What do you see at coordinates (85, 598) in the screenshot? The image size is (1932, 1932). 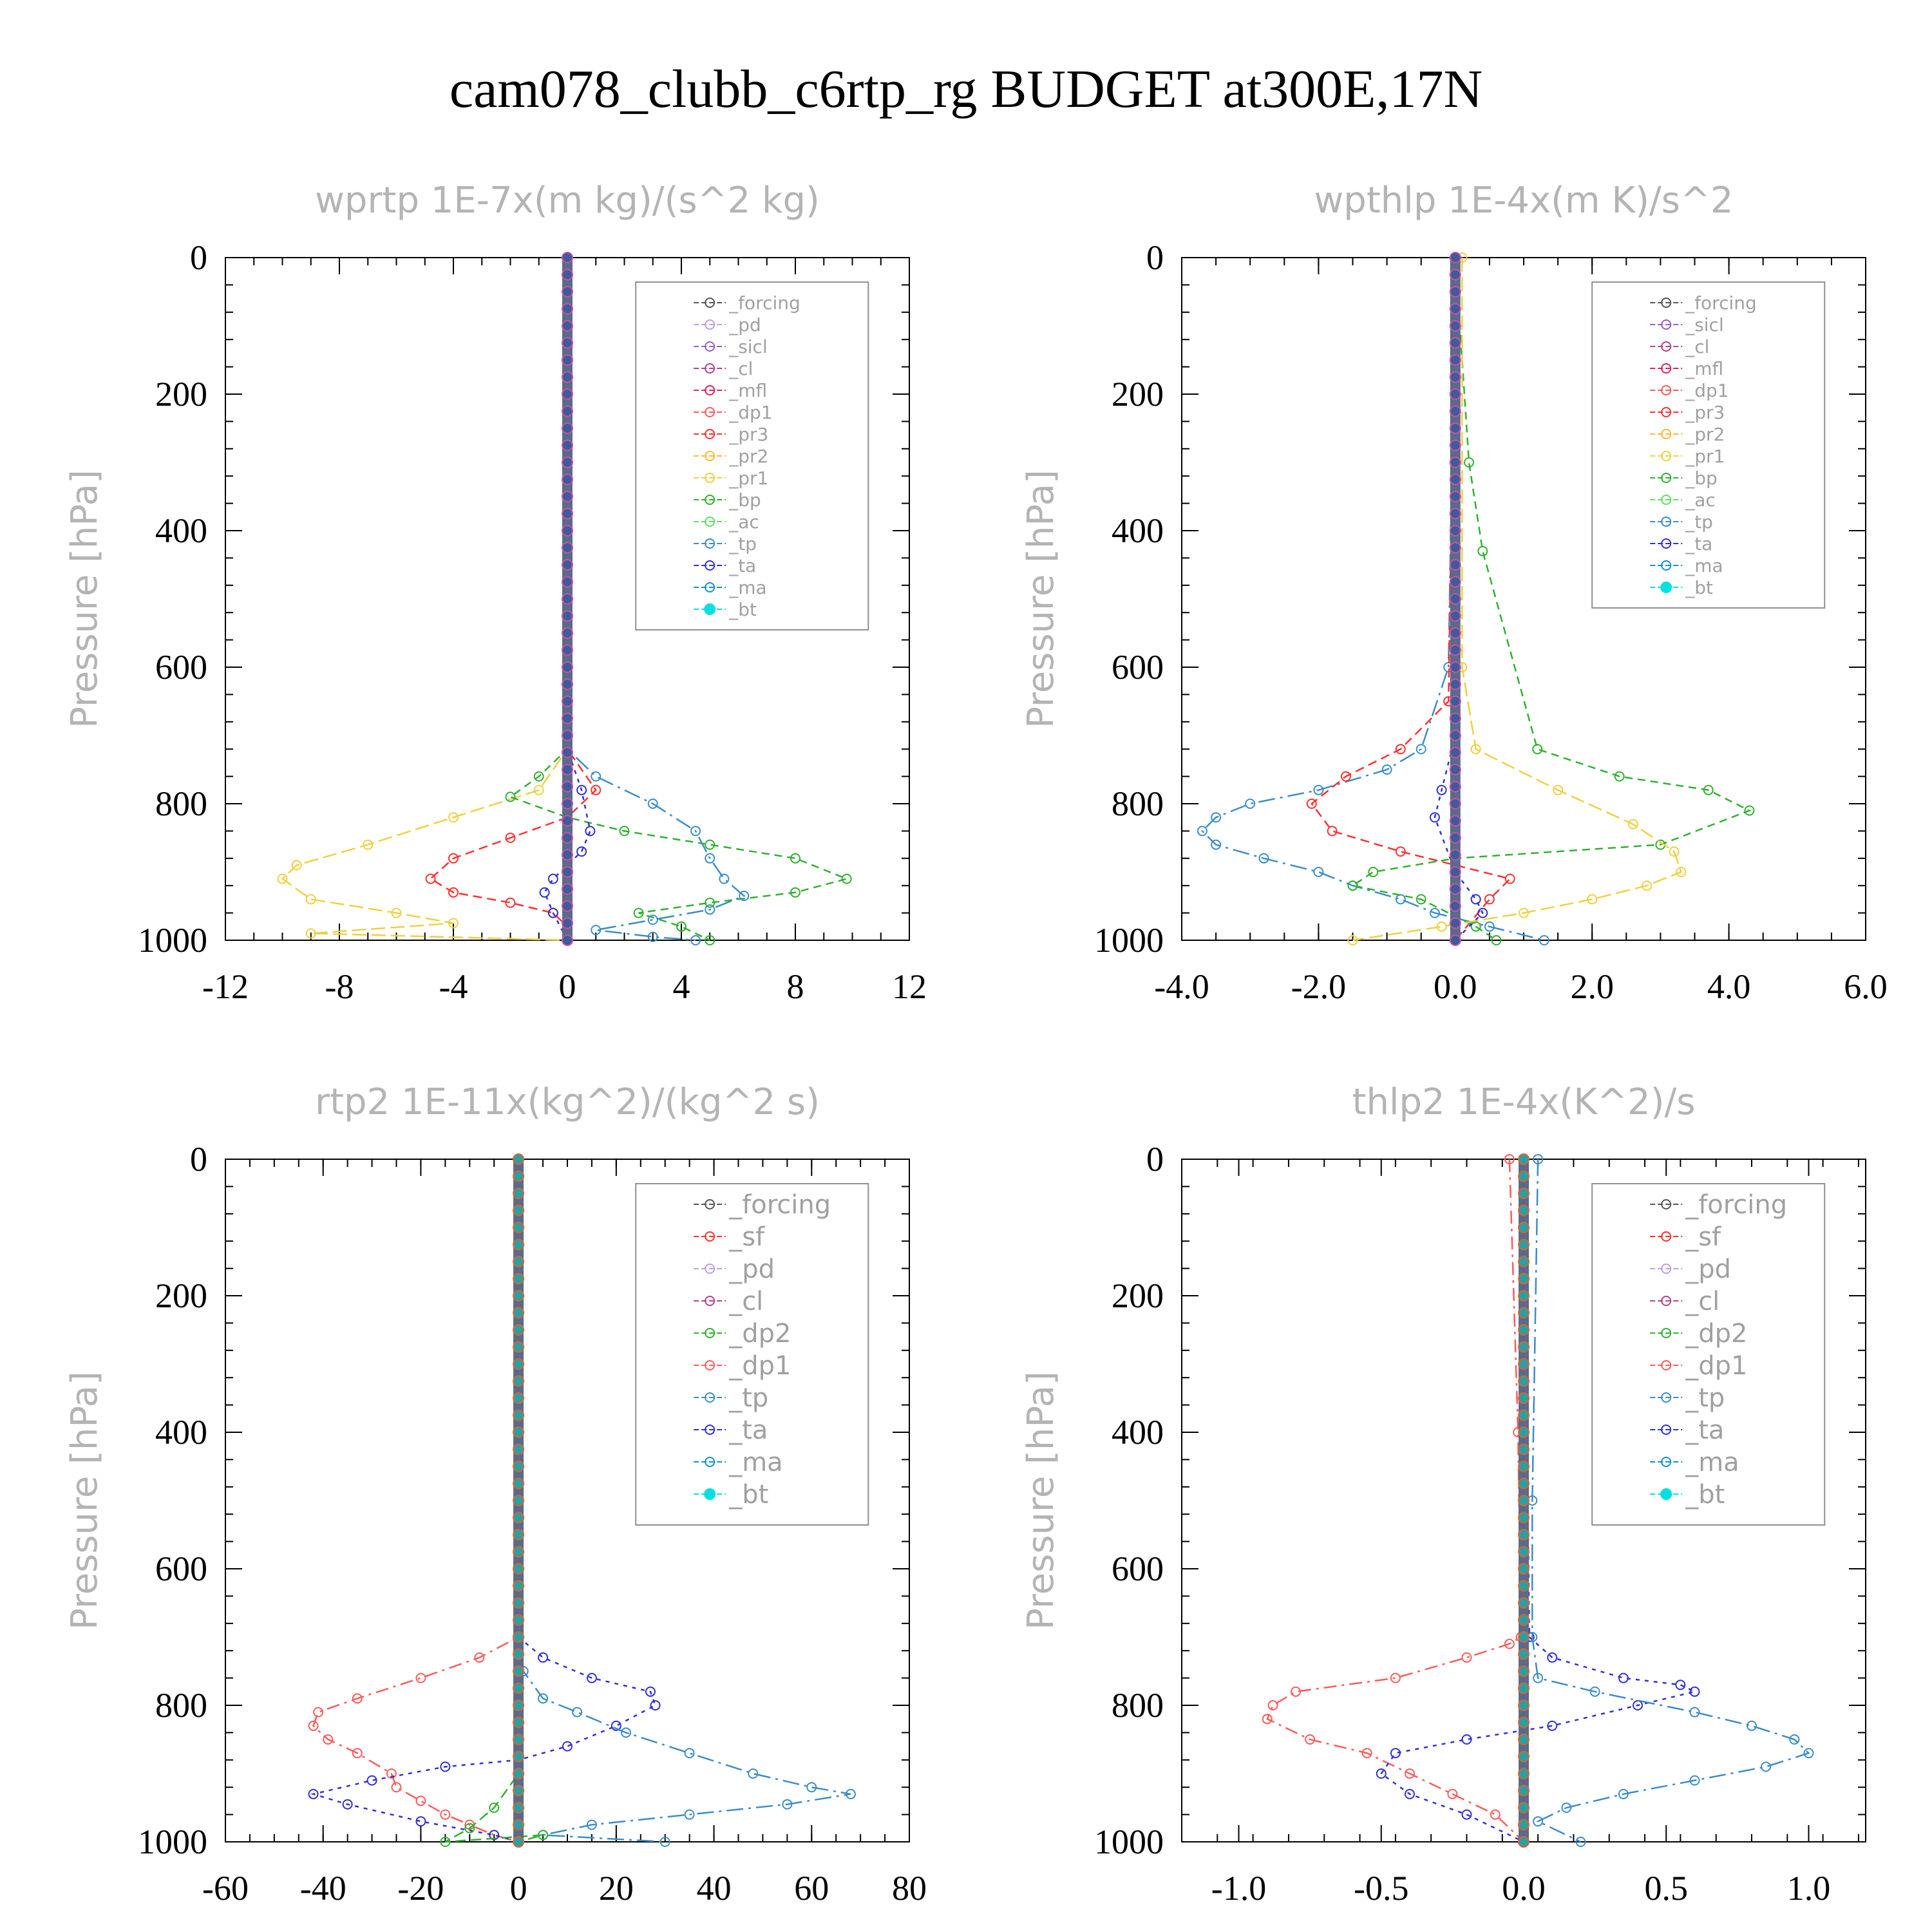 I see `y-axis-label: Pressure [hPa]` at bounding box center [85, 598].